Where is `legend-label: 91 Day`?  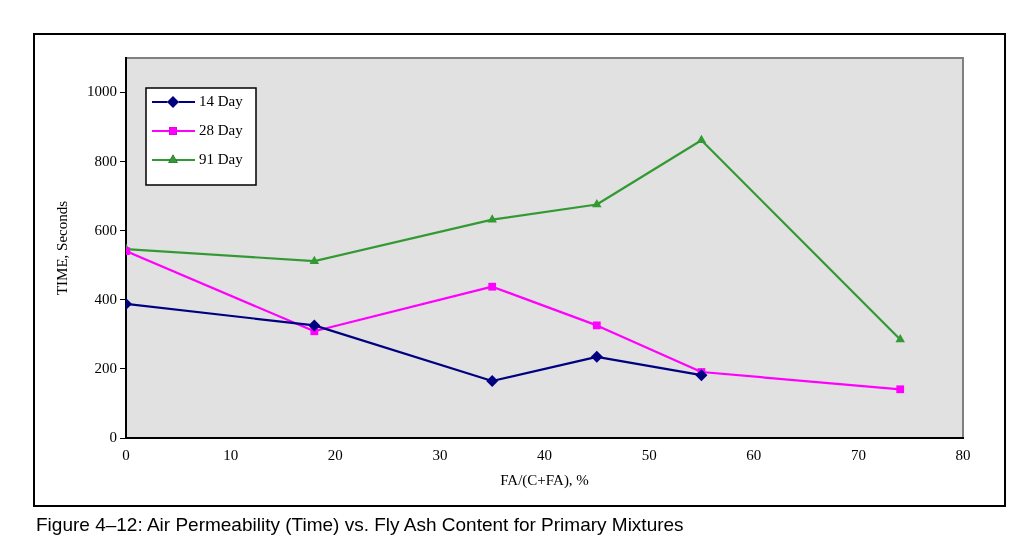 legend-label: 91 Day is located at coordinates (221, 158).